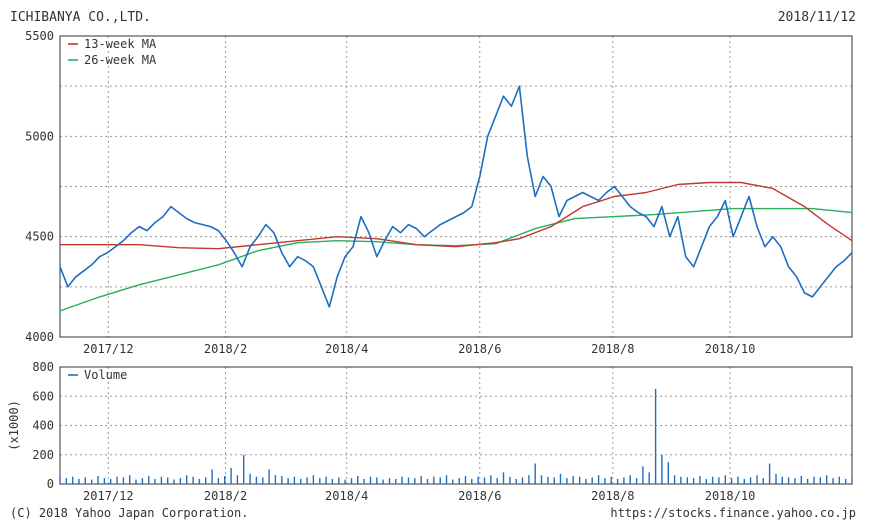  I want to click on source-url: https://stocks.finance.yahoo.co.jp, so click(733, 513).